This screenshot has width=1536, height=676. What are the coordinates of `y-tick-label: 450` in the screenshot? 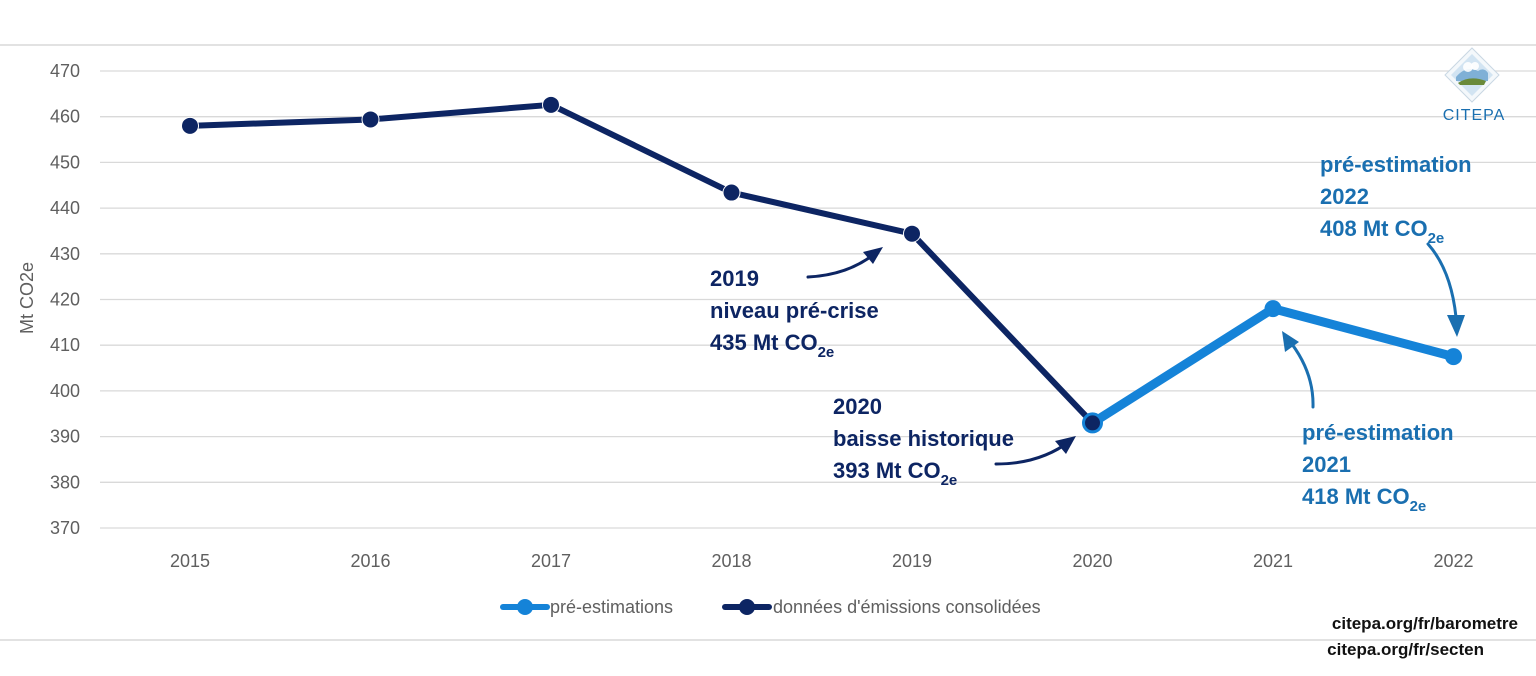 It's located at (65, 162).